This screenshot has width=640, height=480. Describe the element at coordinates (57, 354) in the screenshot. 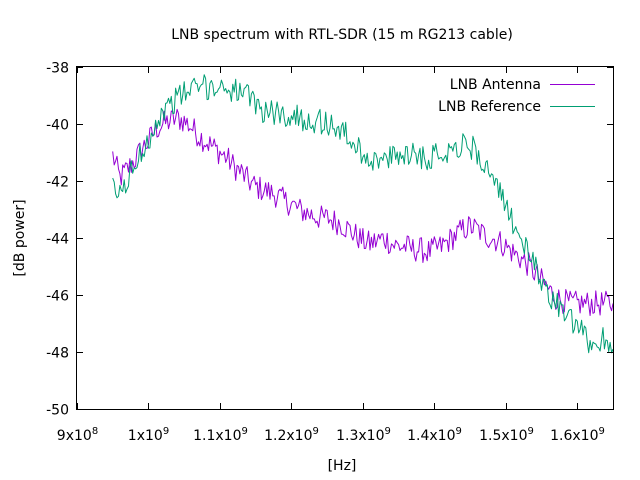

I see `y-tick-label: -48` at that location.